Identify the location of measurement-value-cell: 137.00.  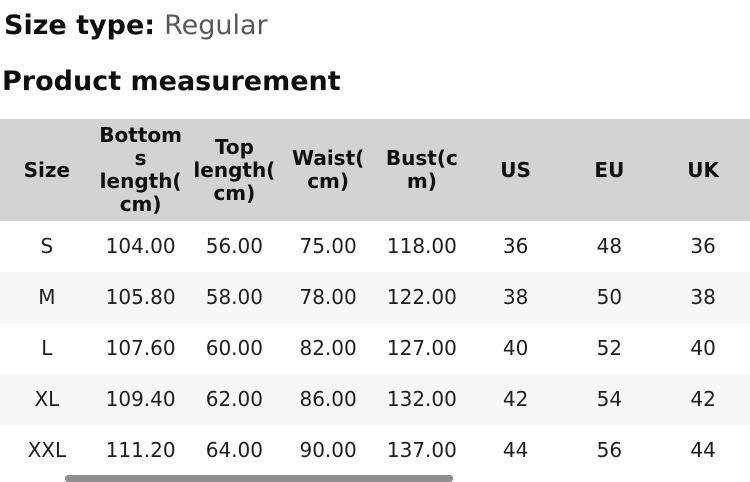
(422, 450).